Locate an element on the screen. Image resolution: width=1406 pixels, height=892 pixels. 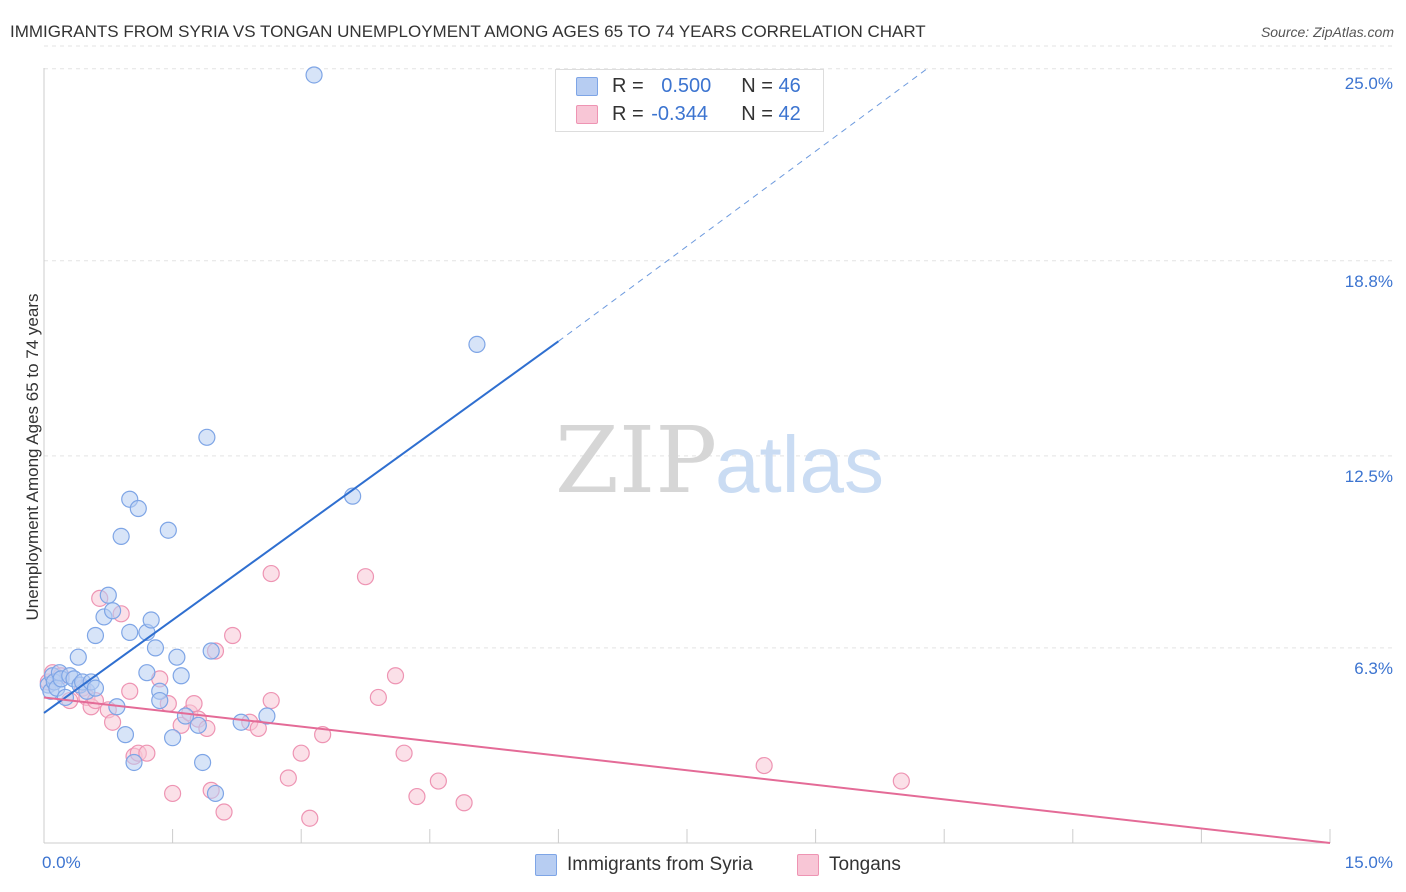
legend-r-value: 0.500 is located at coordinates (686, 85).